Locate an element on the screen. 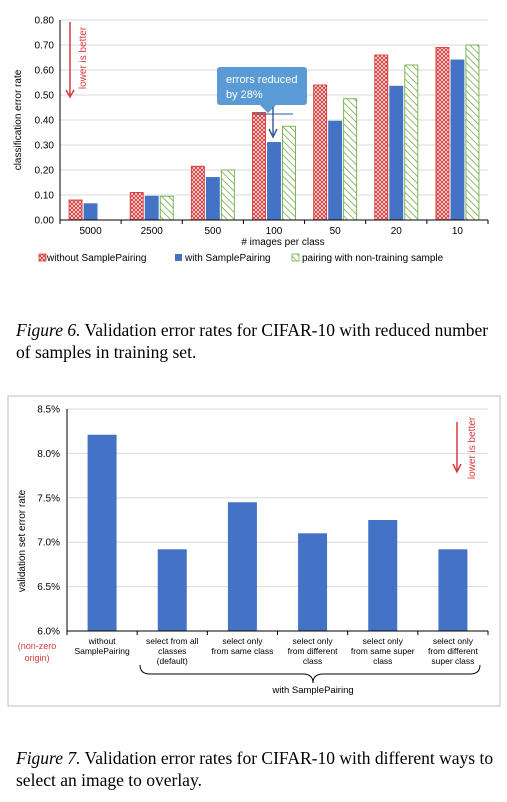  callout-line1: errors reduced is located at coordinates (262, 80).